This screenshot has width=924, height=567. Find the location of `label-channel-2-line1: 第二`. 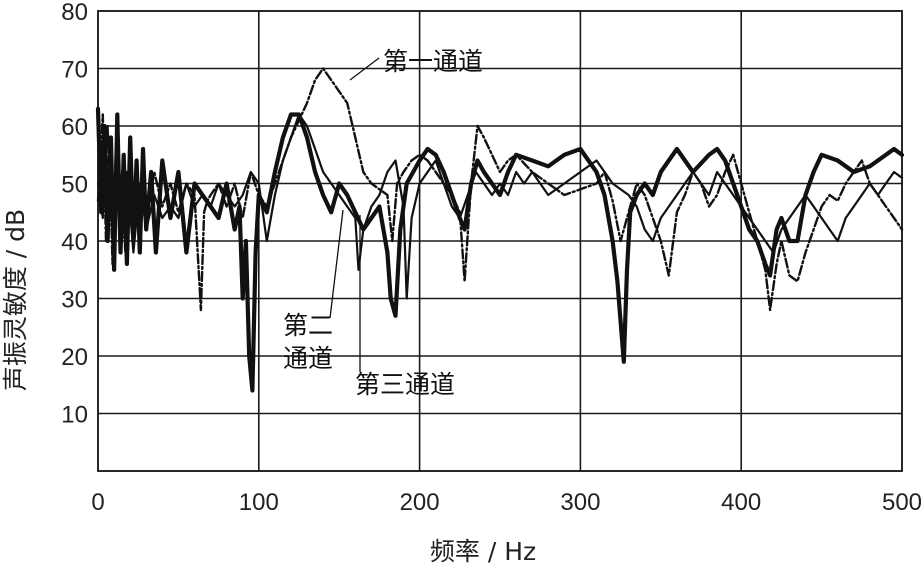

label-channel-2-line1: 第二 is located at coordinates (308, 325).